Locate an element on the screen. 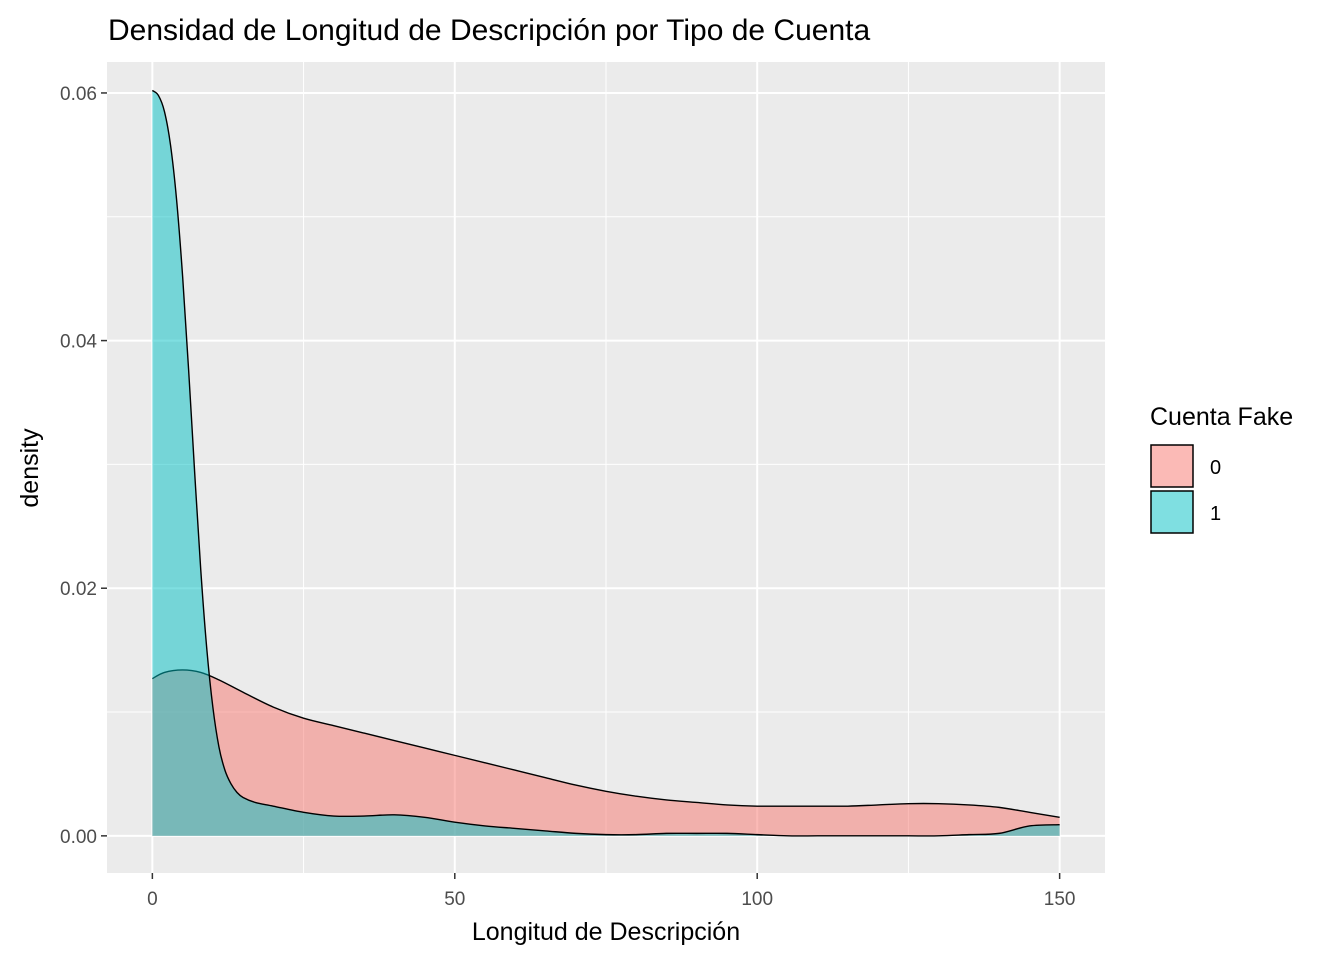 Image resolution: width=1344 pixels, height=960 pixels. y-axis-ticks: 0.00 0.02 0.04 0.06 is located at coordinates (83, 466).